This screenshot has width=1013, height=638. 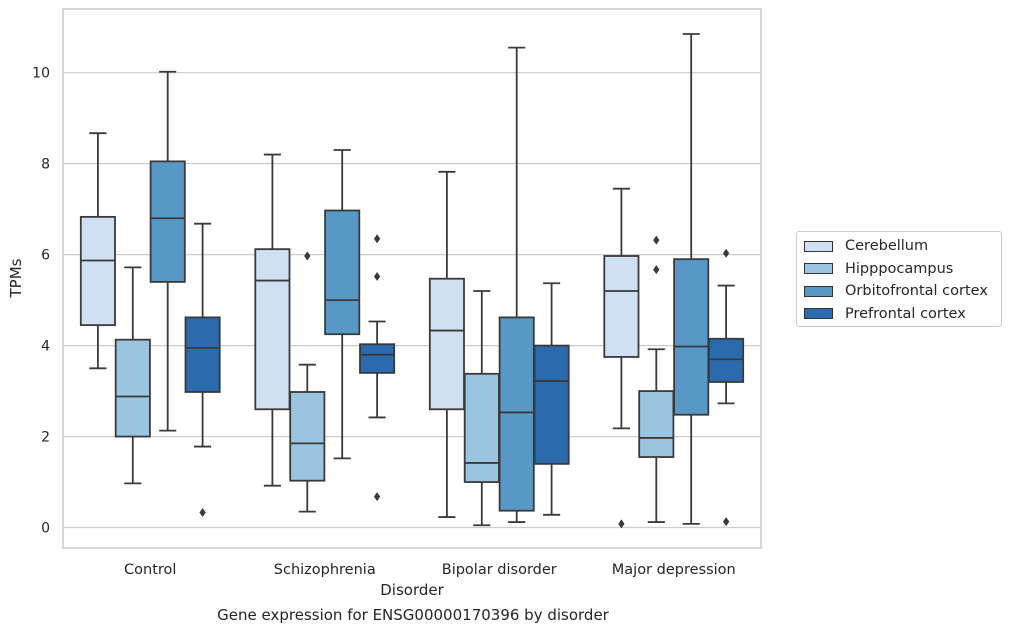 I want to click on legend-label: Orbitofrontal cortex, so click(x=916, y=291).